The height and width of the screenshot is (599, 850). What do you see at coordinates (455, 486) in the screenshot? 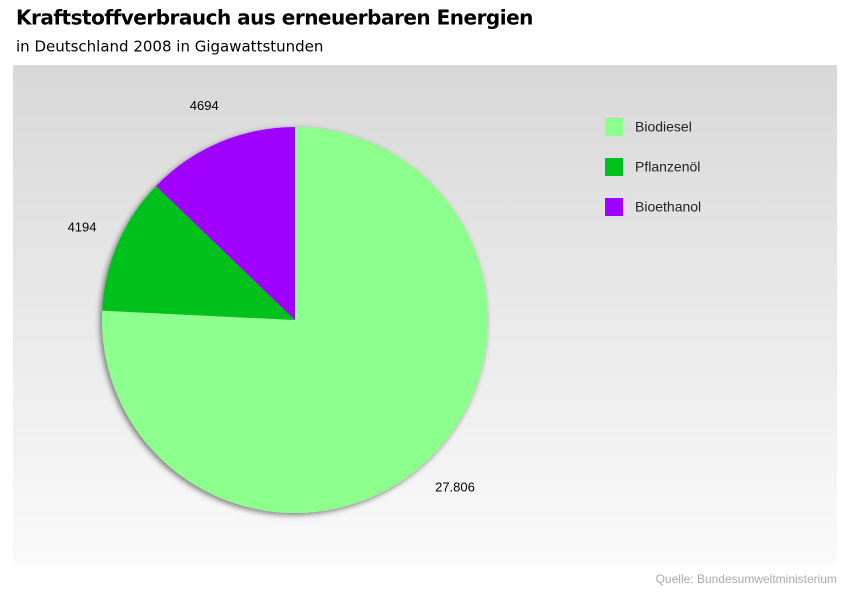
I see `data-label: 27.806` at bounding box center [455, 486].